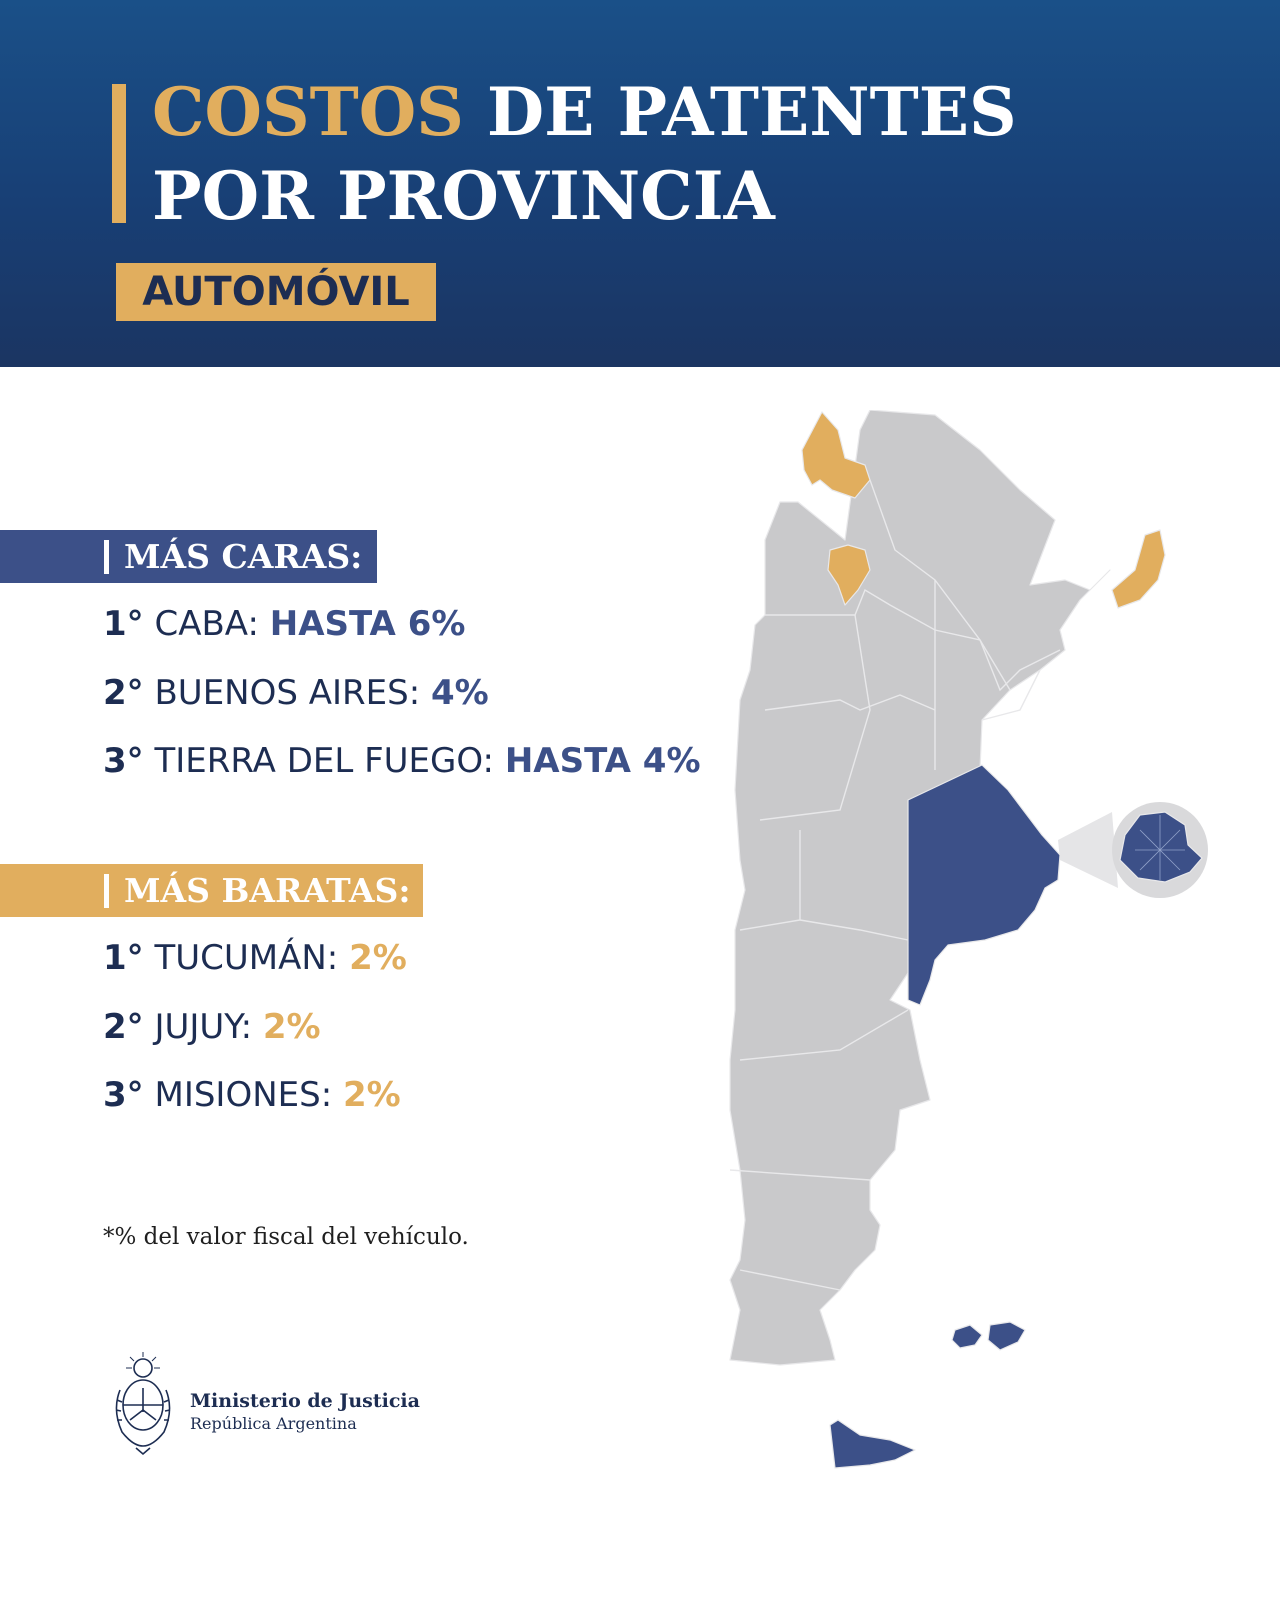  I want to click on expensive-row-1: 1° CABA: HASTA 6%, so click(284, 624).